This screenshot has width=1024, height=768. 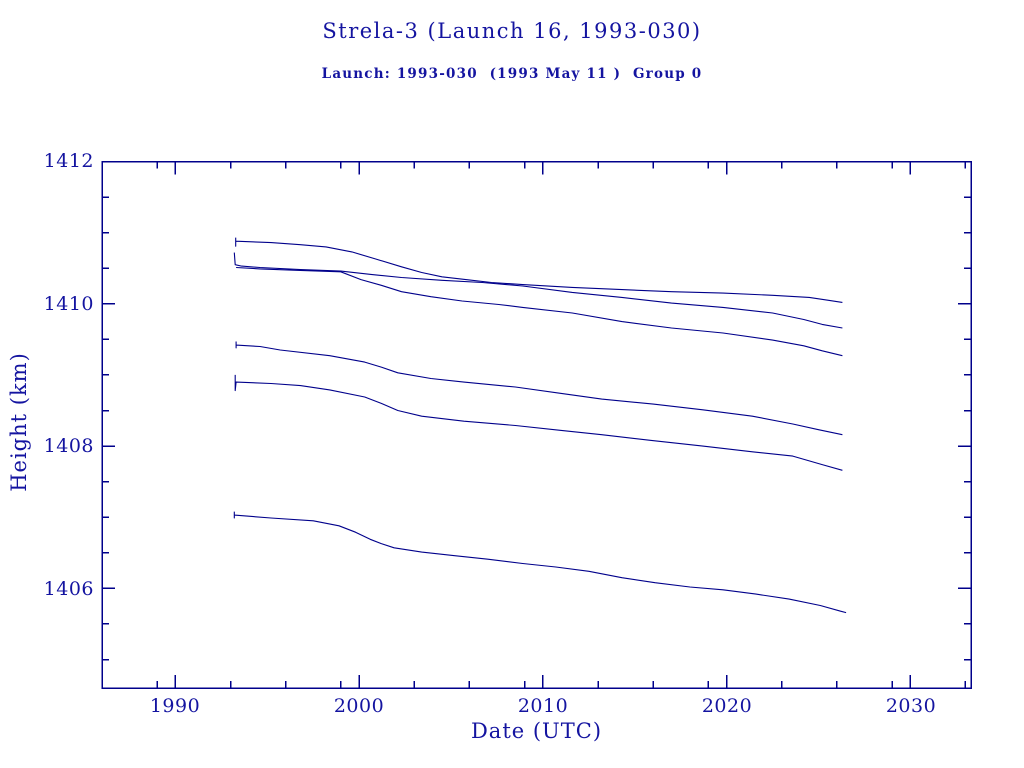 What do you see at coordinates (543, 706) in the screenshot?
I see `x-tick-label-2010: 2010` at bounding box center [543, 706].